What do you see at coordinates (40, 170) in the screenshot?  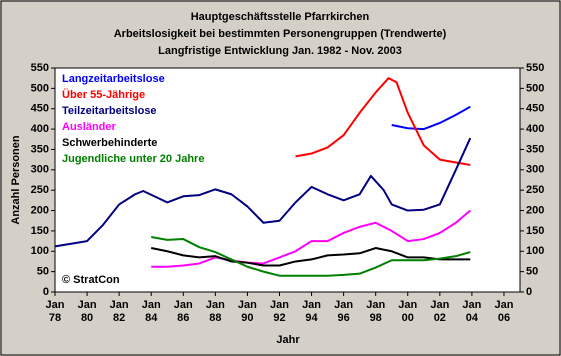 I see `y-tick-label: 300` at bounding box center [40, 170].